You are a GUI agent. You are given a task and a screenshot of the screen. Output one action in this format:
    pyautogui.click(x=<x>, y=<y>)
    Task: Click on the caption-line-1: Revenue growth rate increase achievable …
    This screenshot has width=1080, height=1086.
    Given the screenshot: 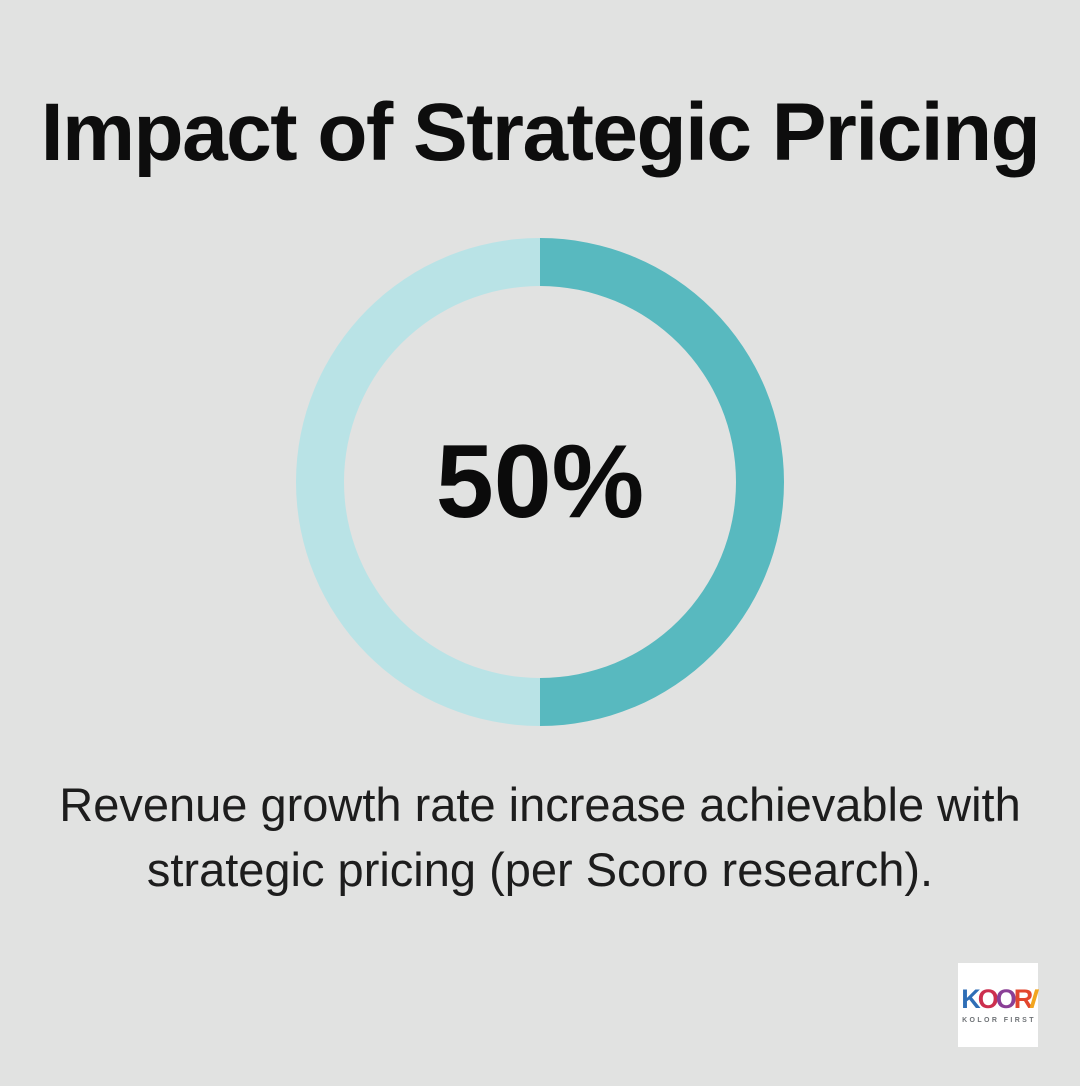 What is the action you would take?
    pyautogui.click(x=540, y=804)
    